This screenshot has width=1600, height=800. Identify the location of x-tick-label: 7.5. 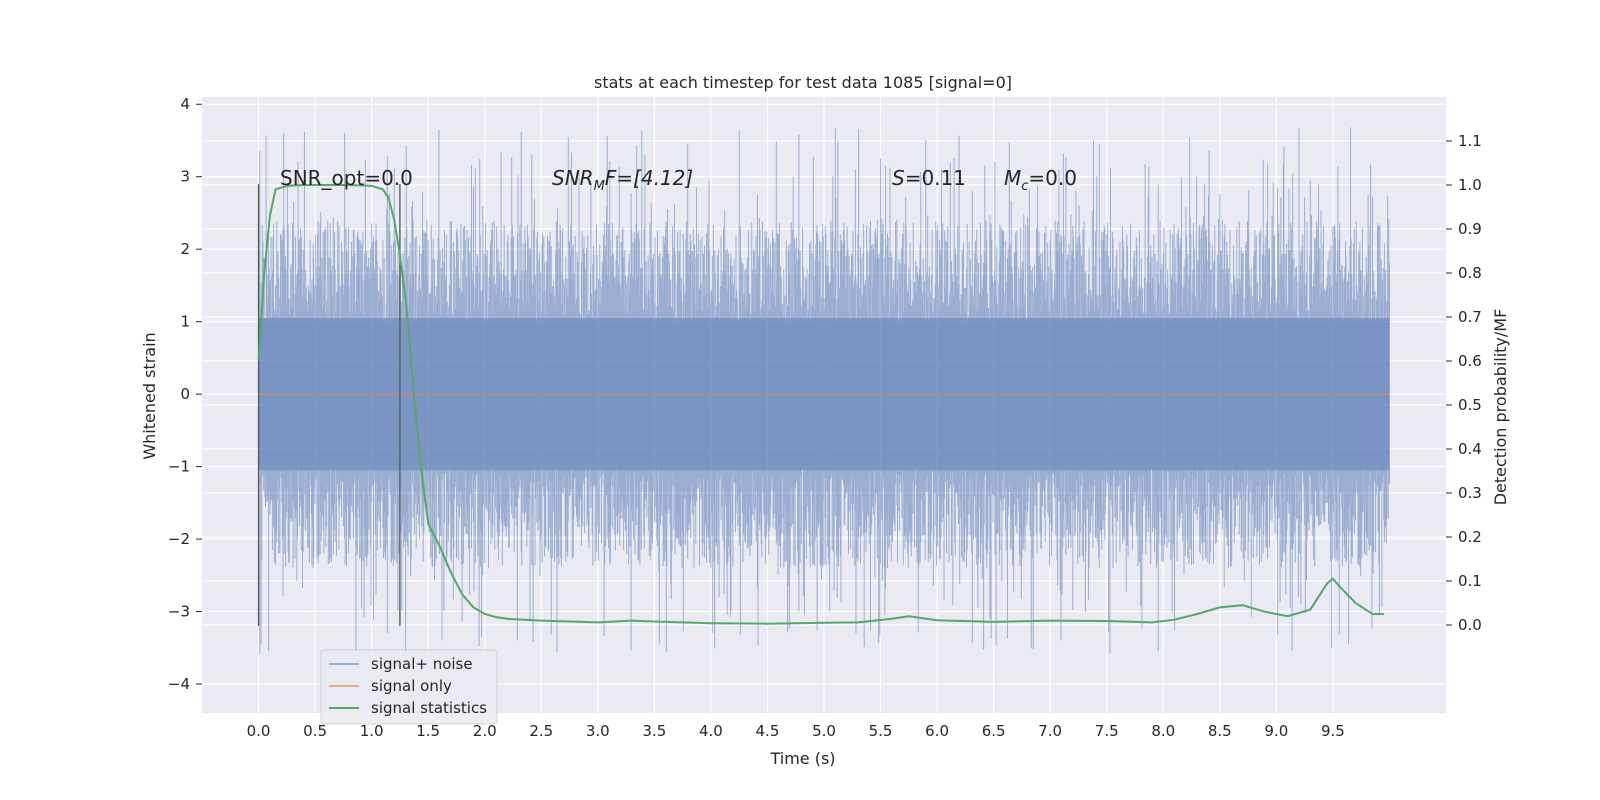
(1107, 731).